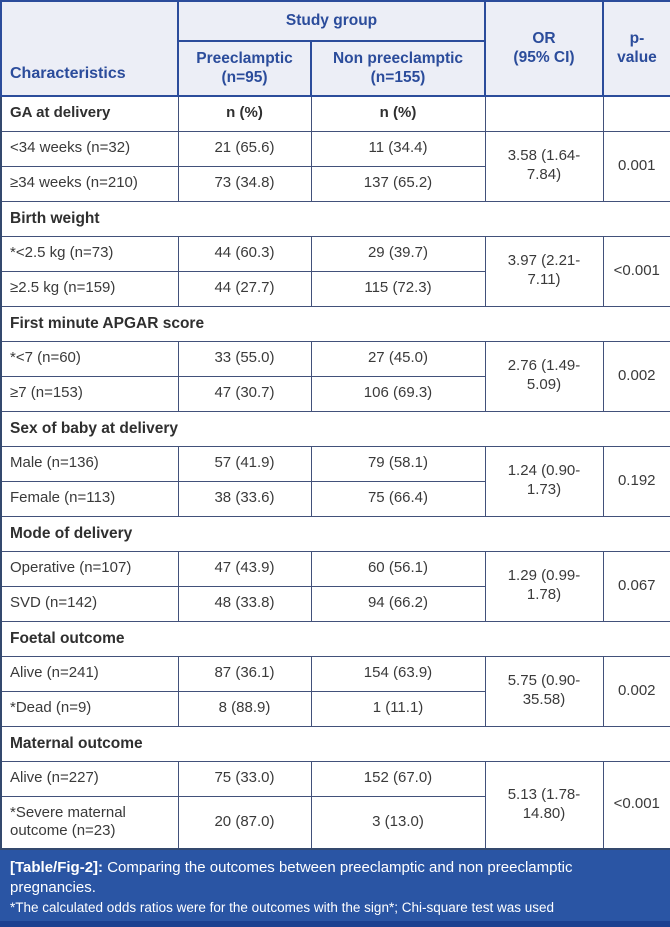 This screenshot has width=670, height=927. I want to click on section-header-row: First minute APGAR score, so click(335, 323).